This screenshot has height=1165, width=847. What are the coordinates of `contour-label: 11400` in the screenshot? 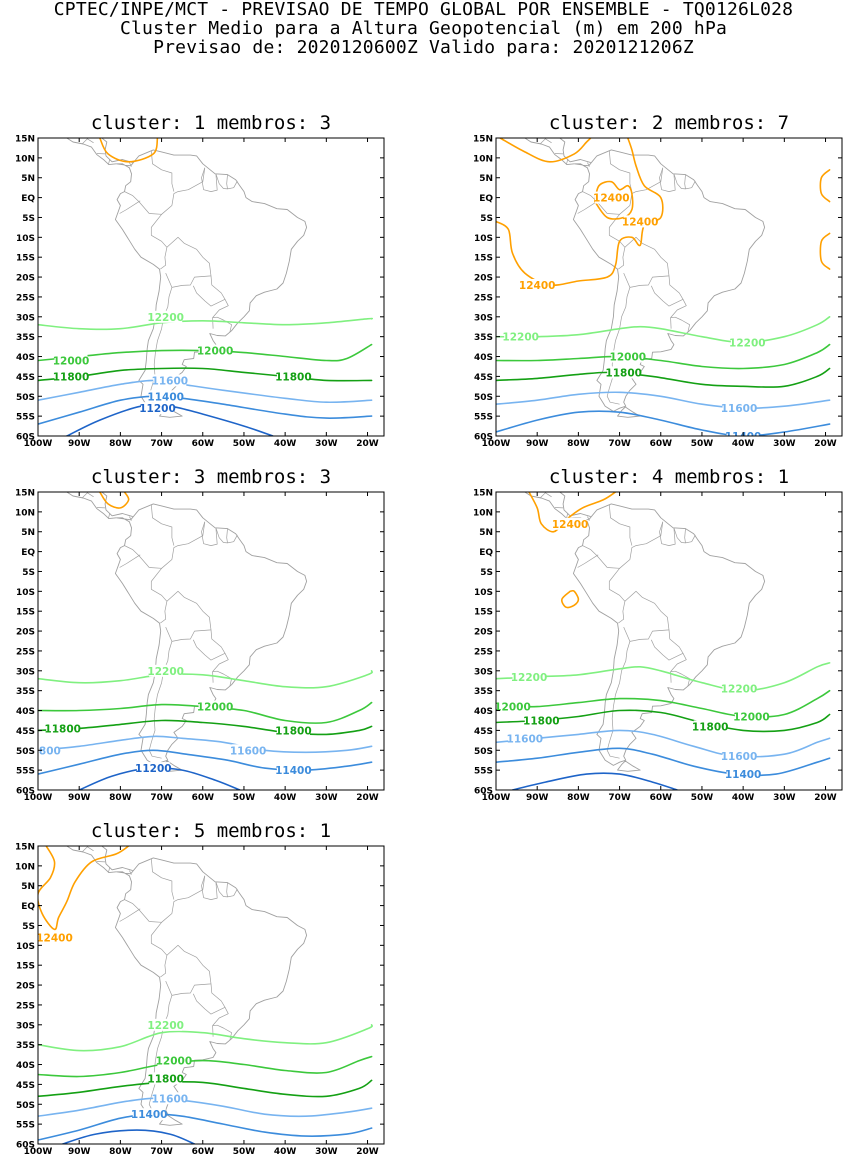 It's located at (165, 397).